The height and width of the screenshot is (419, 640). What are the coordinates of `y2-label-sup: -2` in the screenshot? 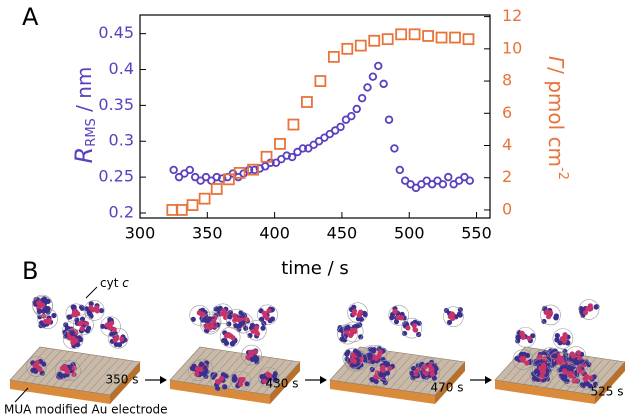 It's located at (563, 173).